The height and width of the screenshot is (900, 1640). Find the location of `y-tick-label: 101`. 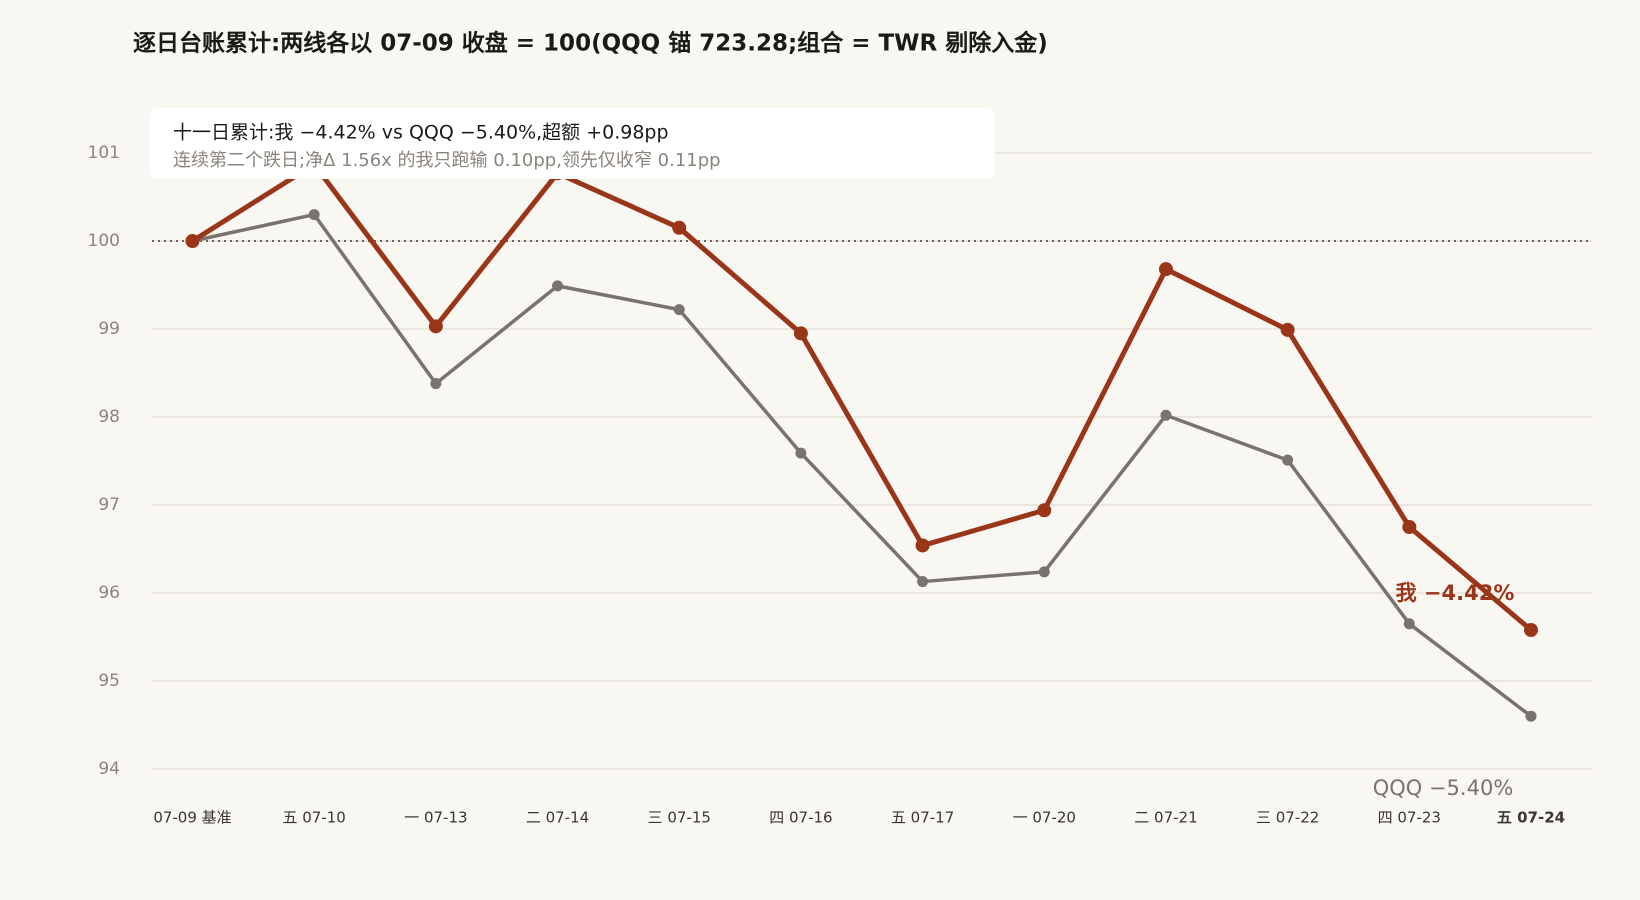

y-tick-label: 101 is located at coordinates (104, 153).